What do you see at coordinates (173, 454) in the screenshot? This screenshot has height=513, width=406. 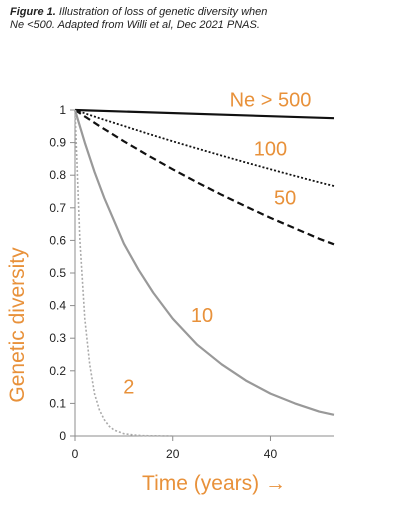 I see `x-tick-label: 20` at bounding box center [173, 454].